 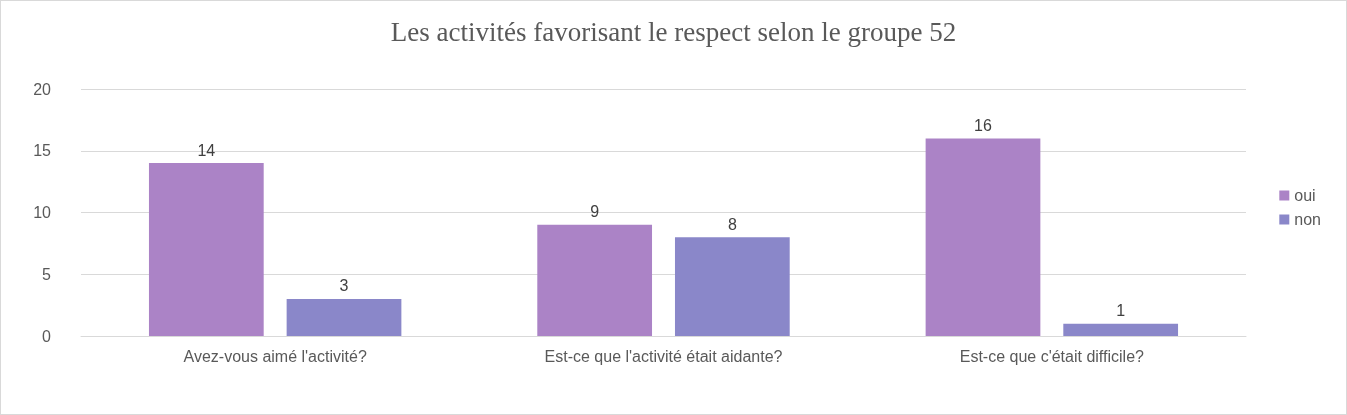 I want to click on y-tick-label: 20, so click(x=42, y=89).